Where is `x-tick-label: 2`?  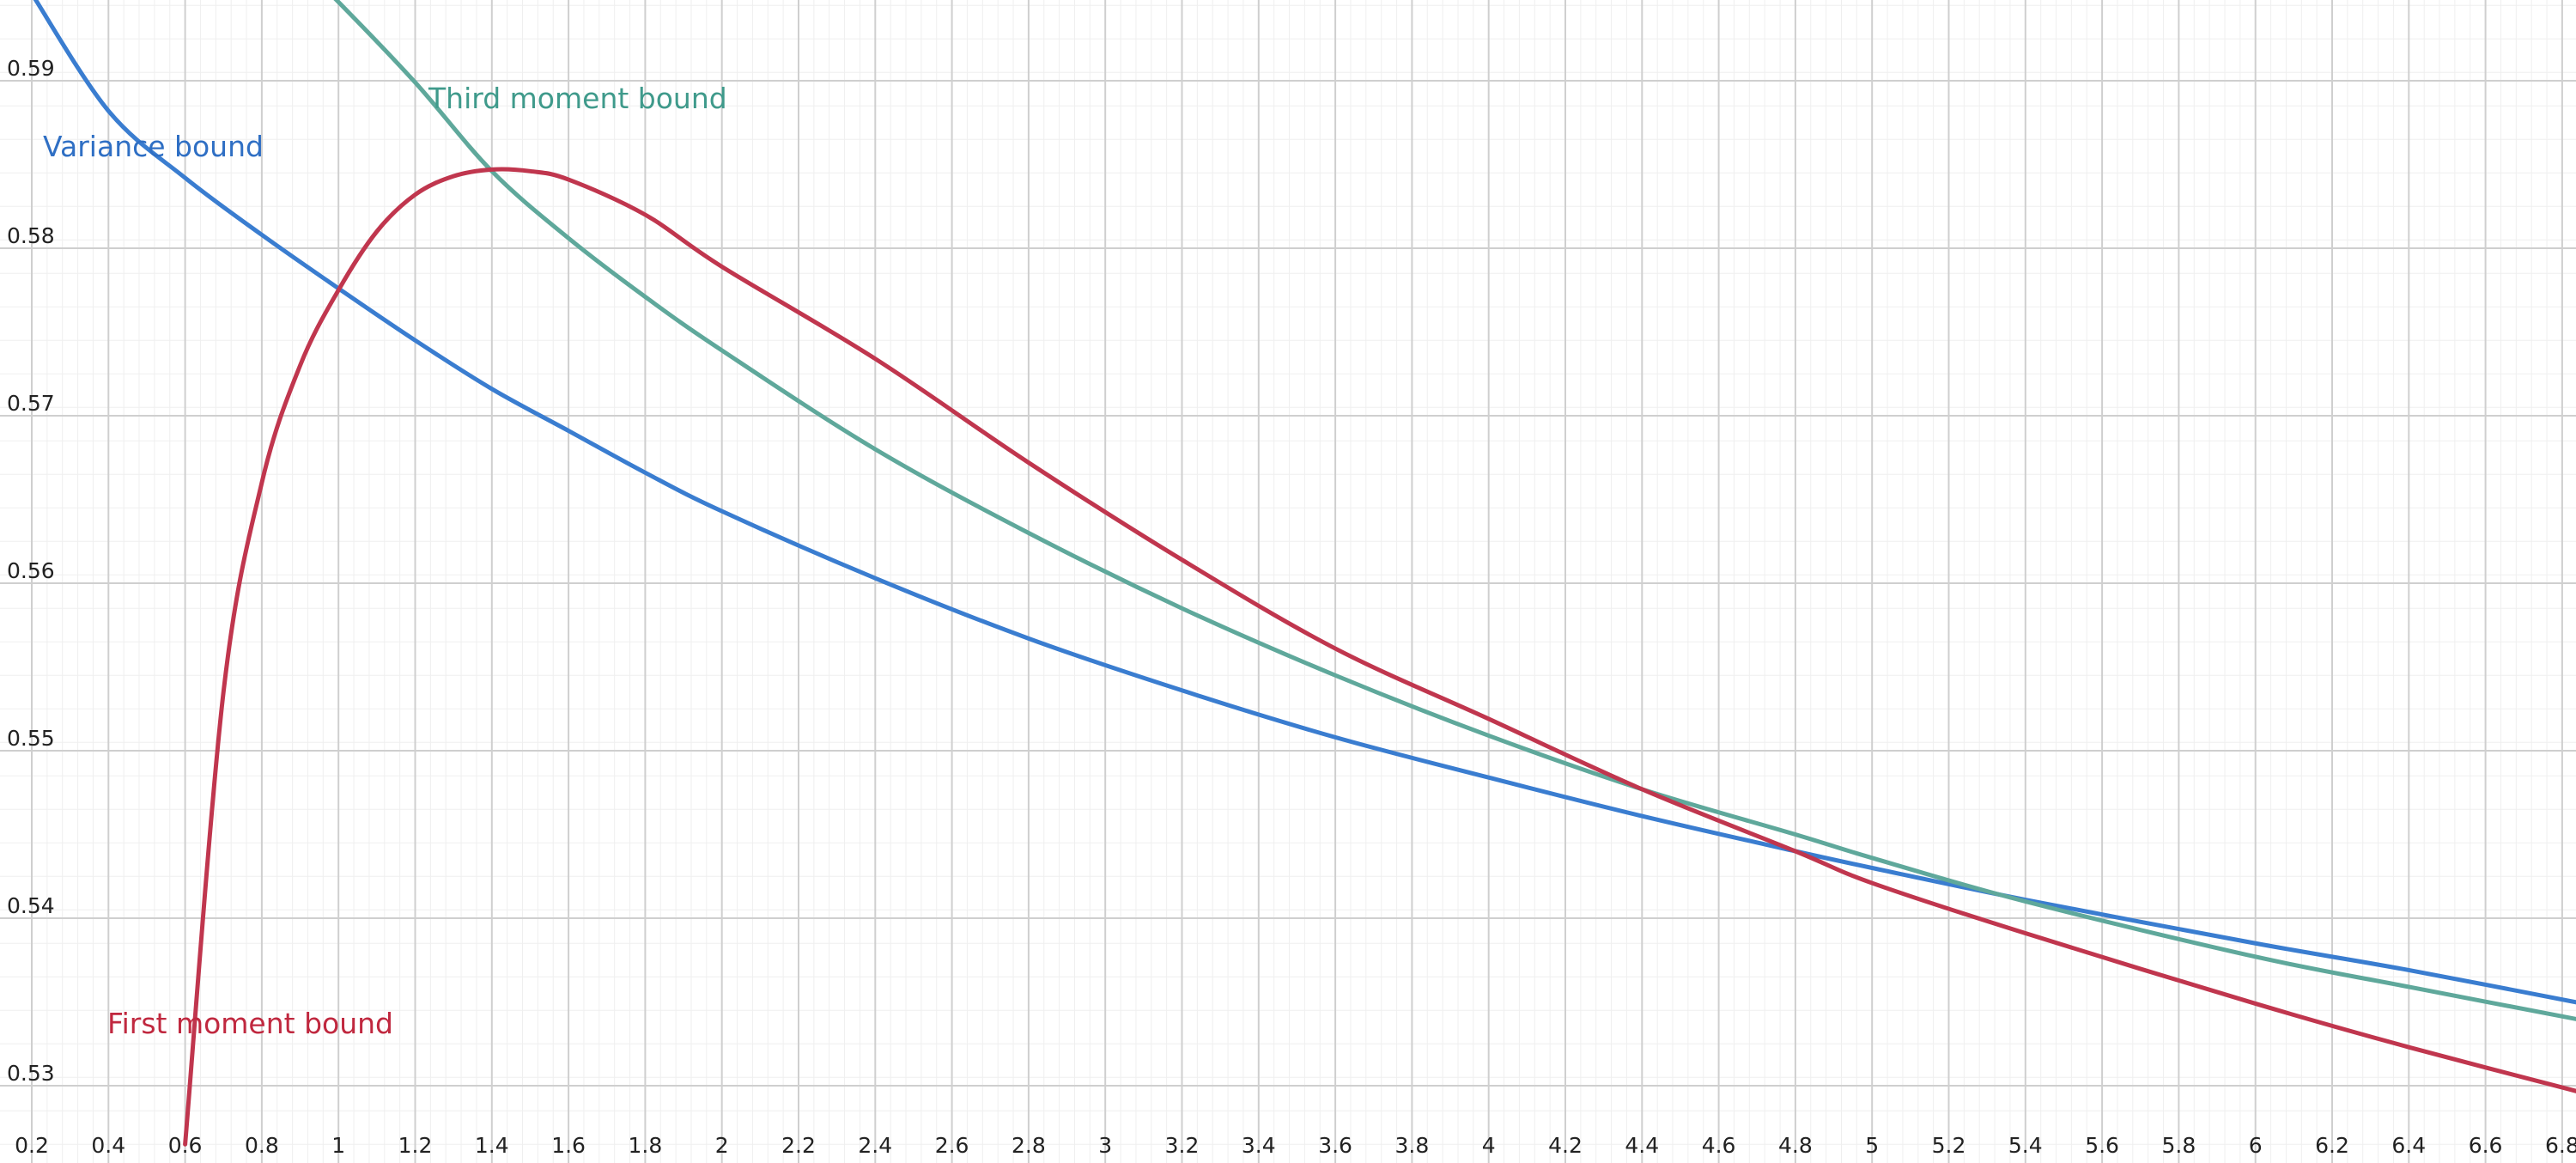
x-tick-label: 2 is located at coordinates (722, 1145).